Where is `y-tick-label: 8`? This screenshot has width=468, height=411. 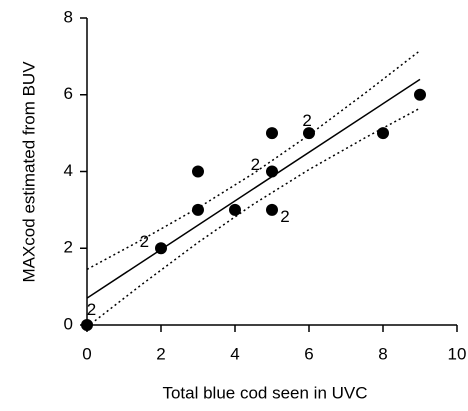
y-tick-label: 8 is located at coordinates (68, 16).